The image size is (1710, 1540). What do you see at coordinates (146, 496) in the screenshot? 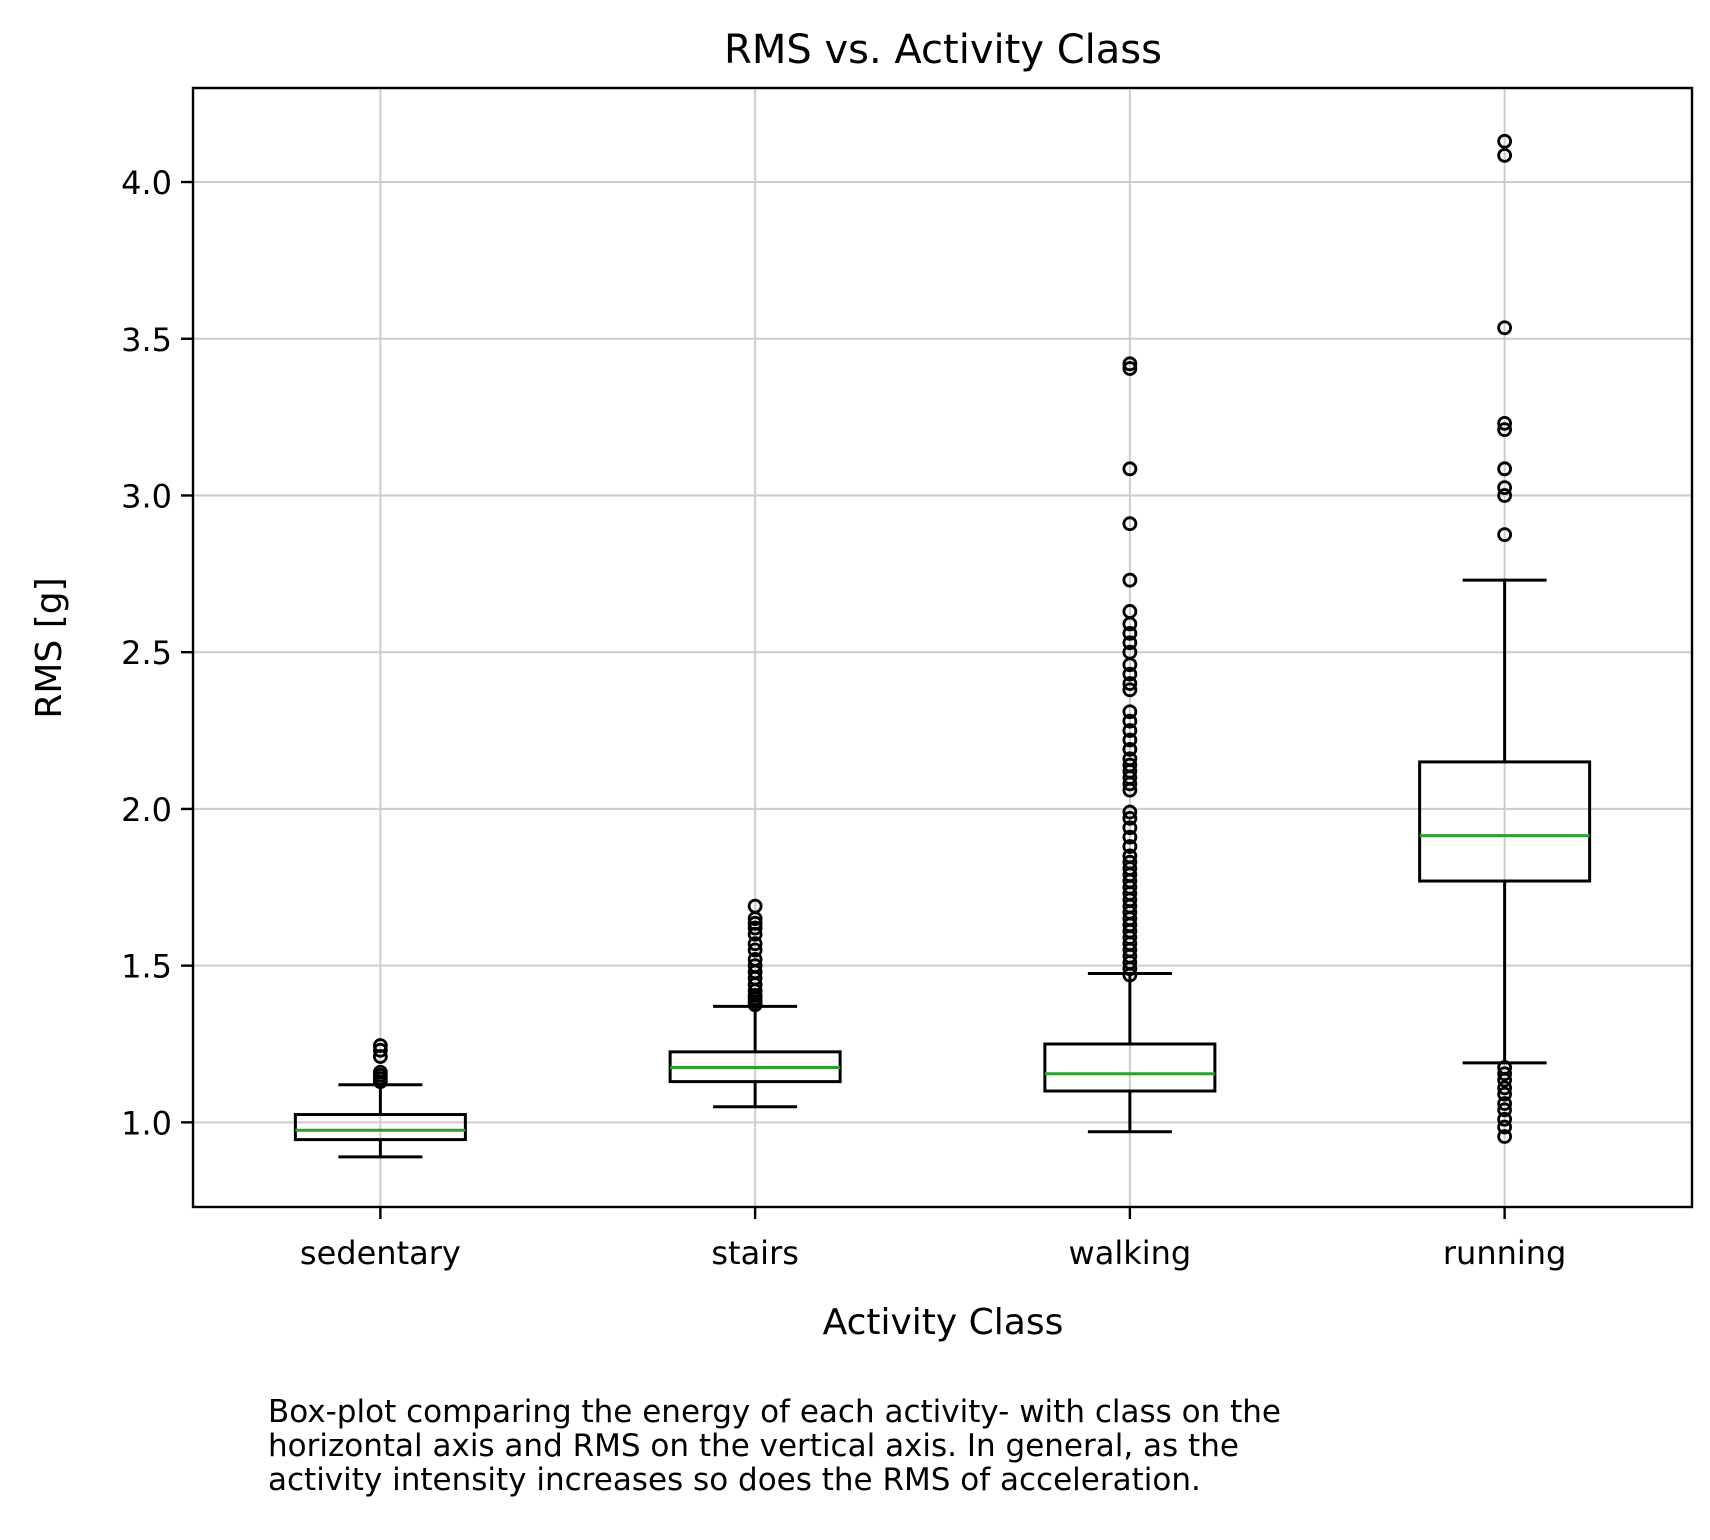
I see `y-tick-label: 3.0` at bounding box center [146, 496].